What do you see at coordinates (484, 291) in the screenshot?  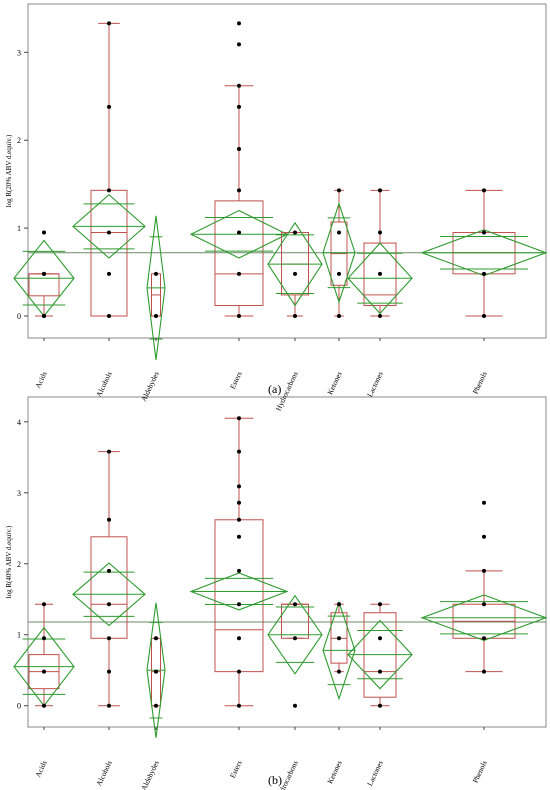 I see `group-phenols: Phenols` at bounding box center [484, 291].